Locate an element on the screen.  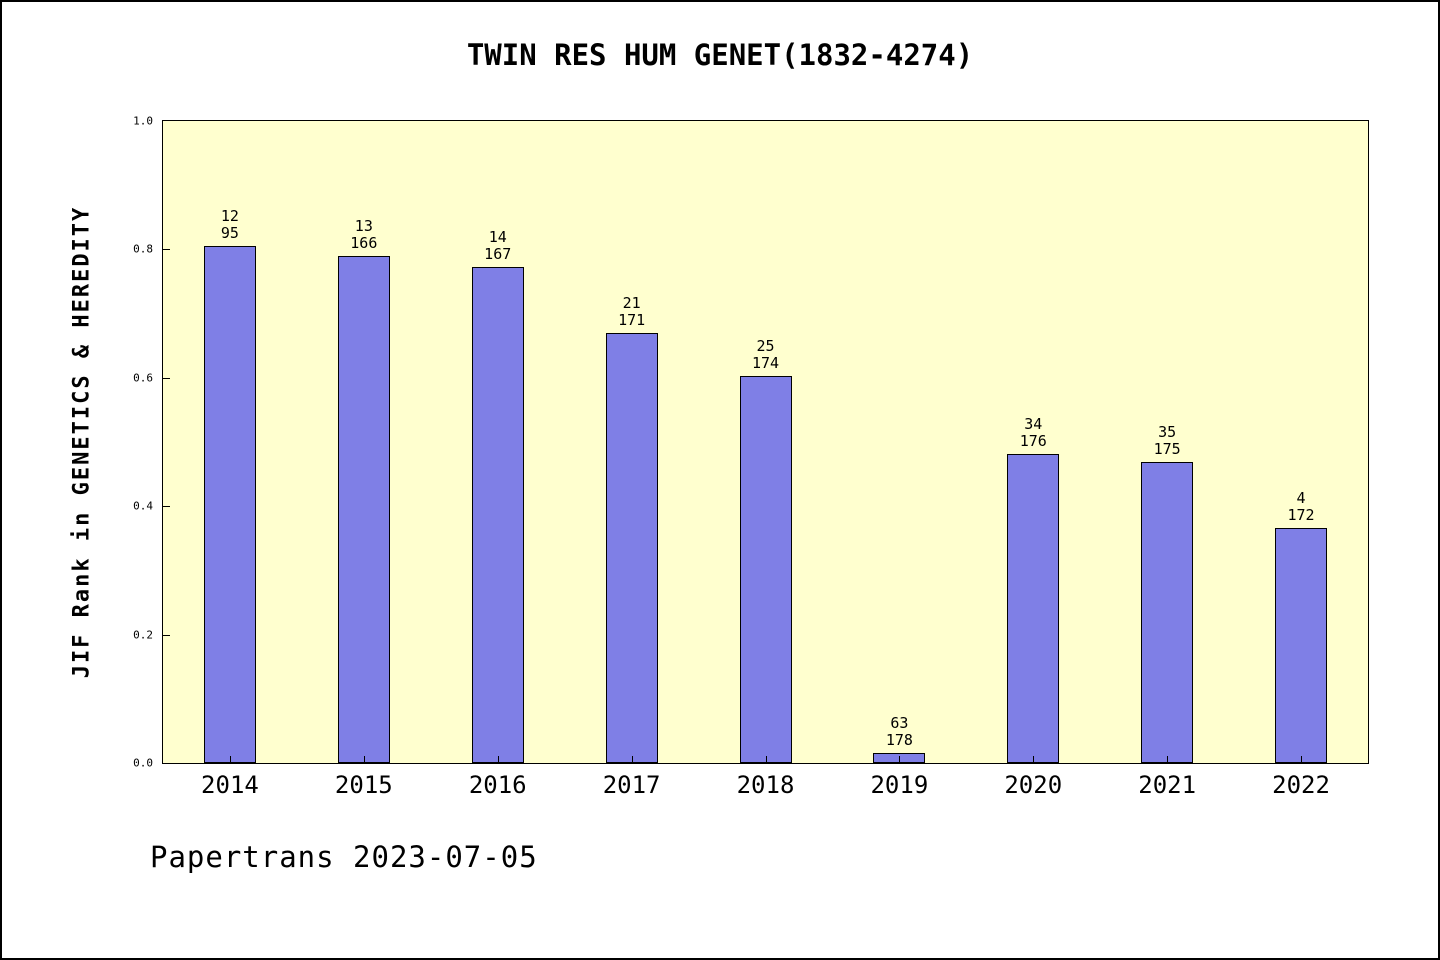
x-tick-label-2016: 2016 is located at coordinates (497, 785).